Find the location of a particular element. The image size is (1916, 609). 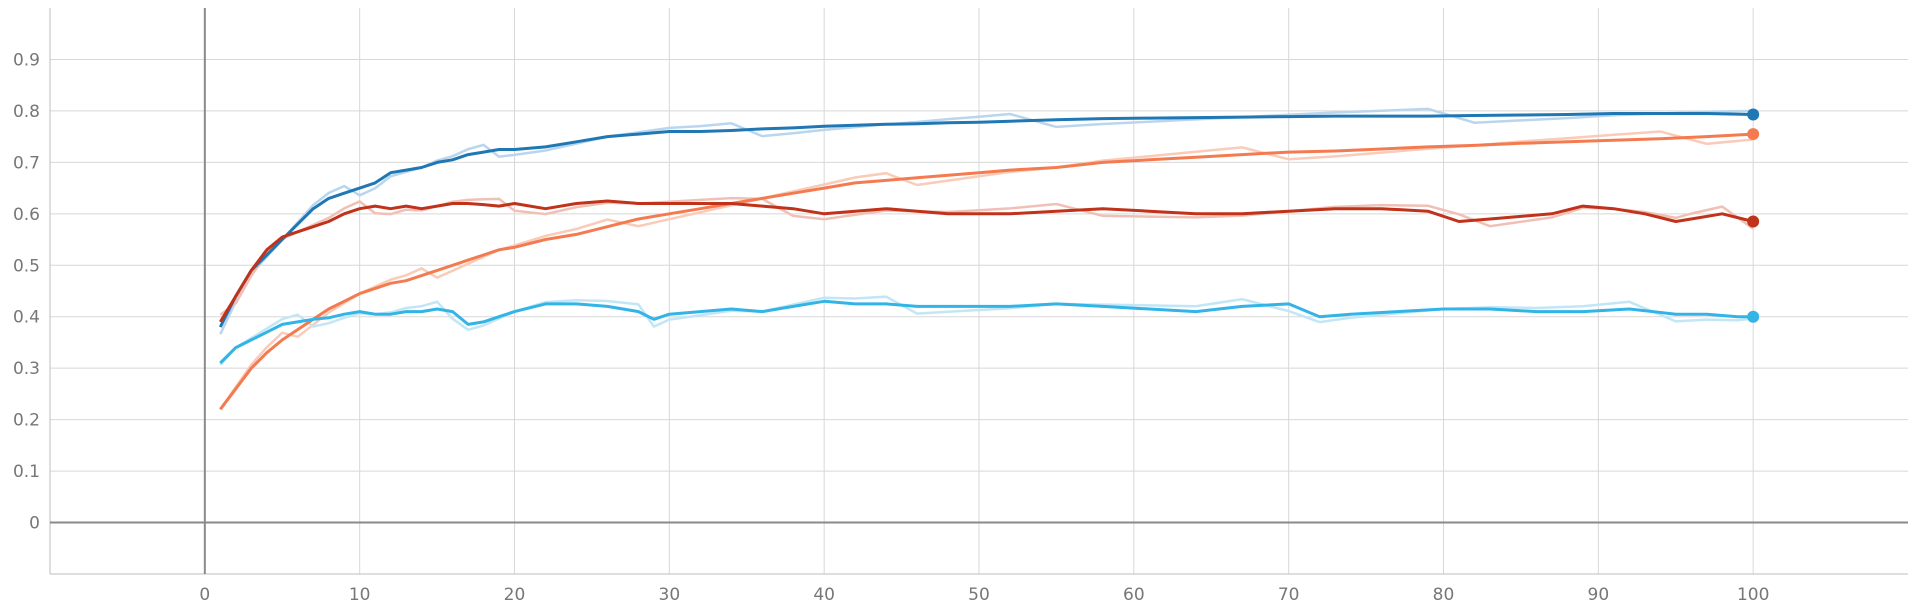

x-tick-label: 30 is located at coordinates (670, 595).